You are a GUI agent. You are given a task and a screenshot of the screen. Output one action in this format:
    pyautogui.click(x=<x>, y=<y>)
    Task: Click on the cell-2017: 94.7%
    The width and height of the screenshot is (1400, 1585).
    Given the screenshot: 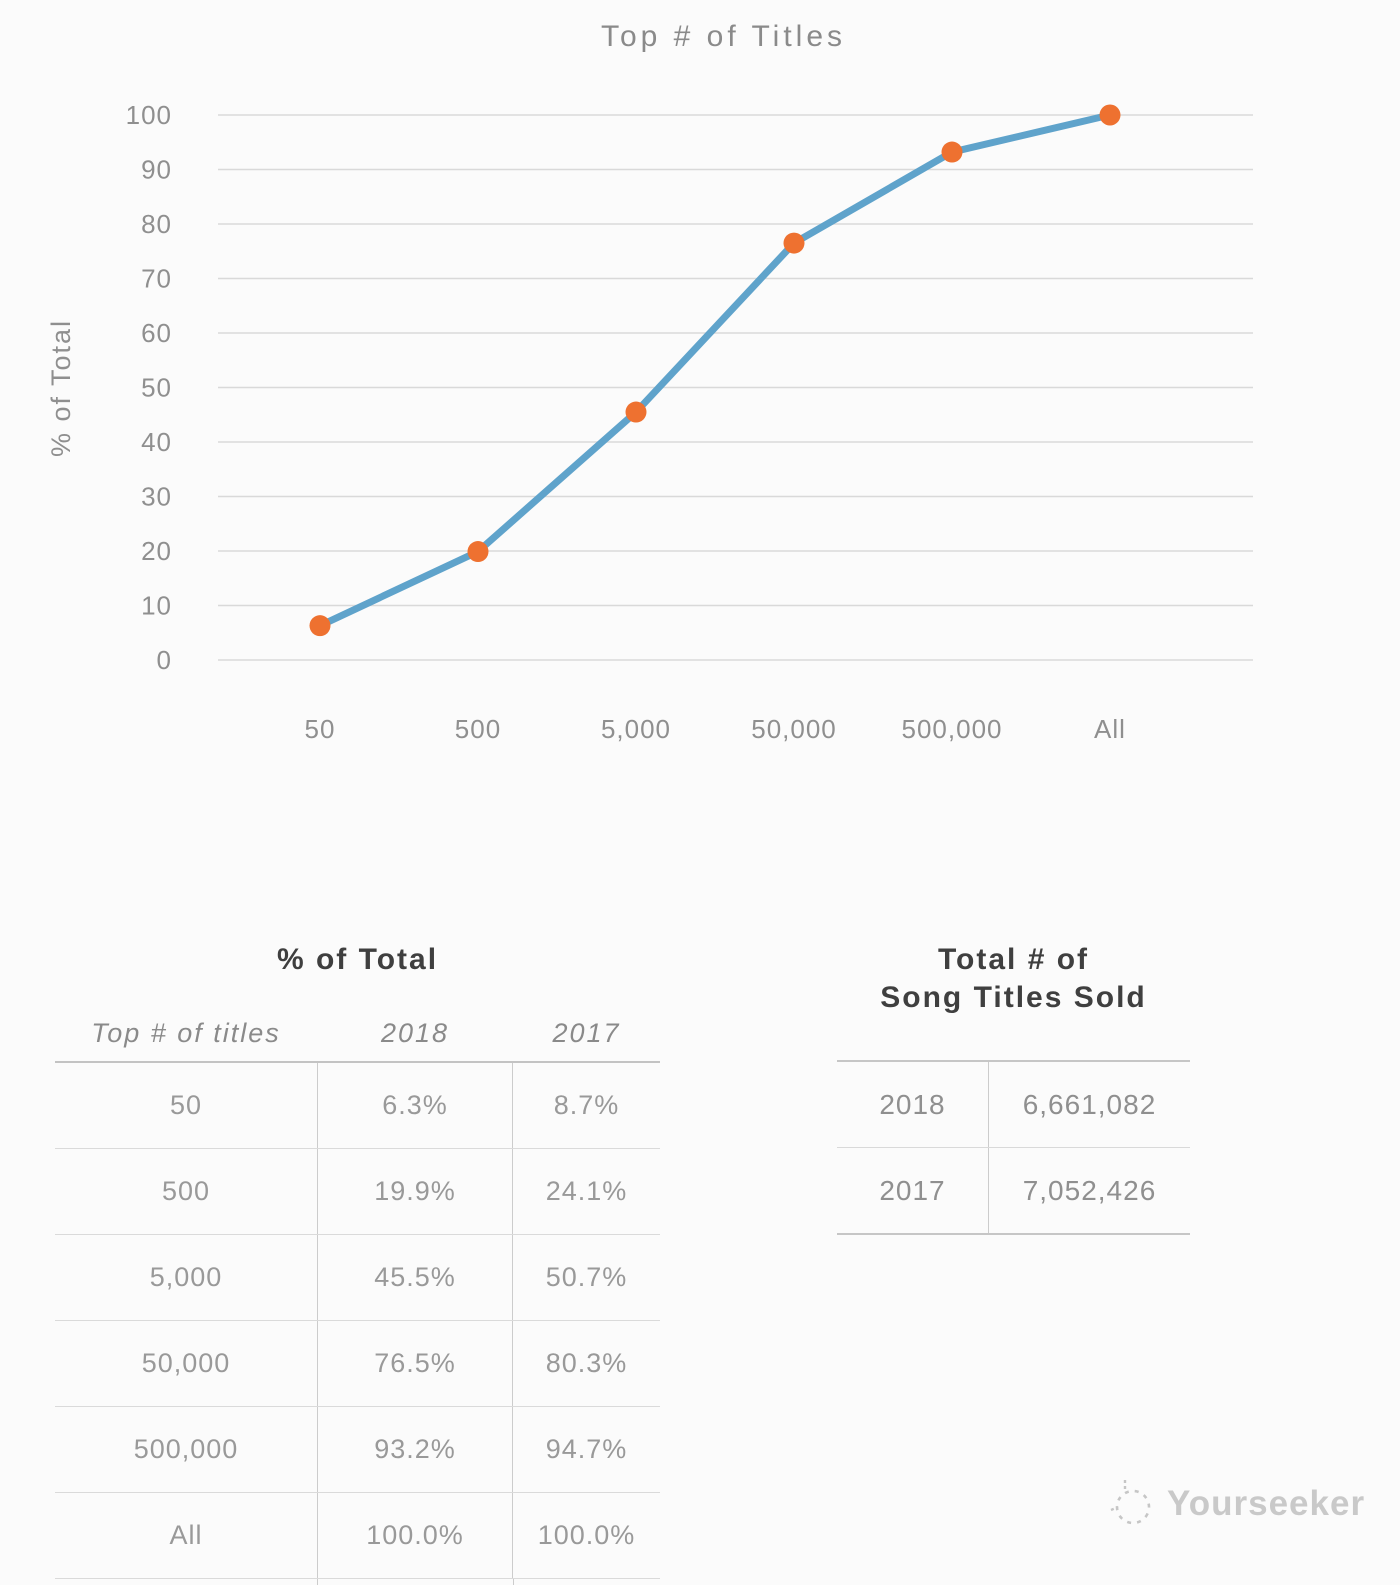 What is the action you would take?
    pyautogui.click(x=586, y=1449)
    